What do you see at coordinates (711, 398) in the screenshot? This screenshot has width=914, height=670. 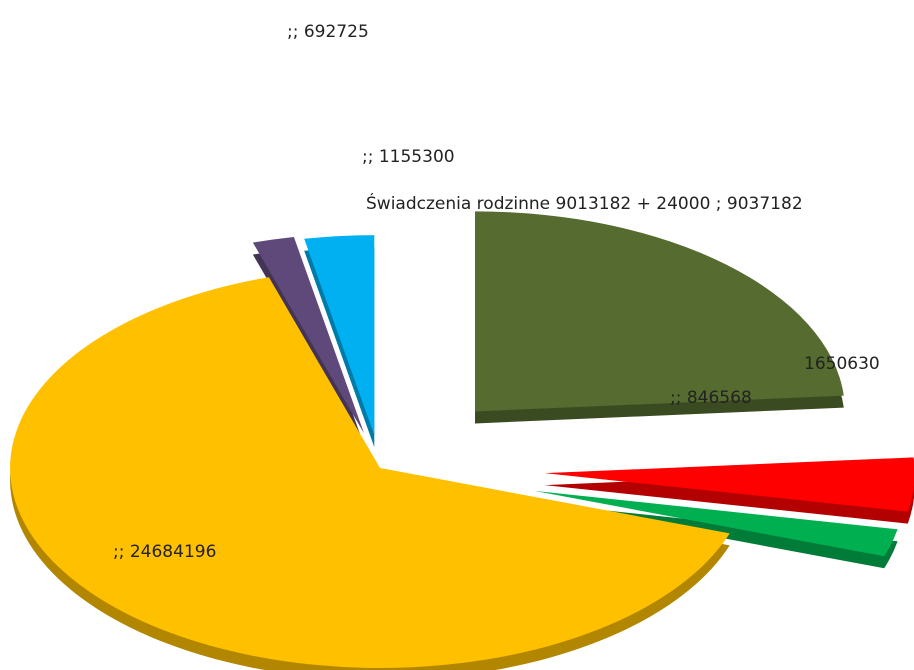 I see `slice-label-2: ;; 846568` at bounding box center [711, 398].